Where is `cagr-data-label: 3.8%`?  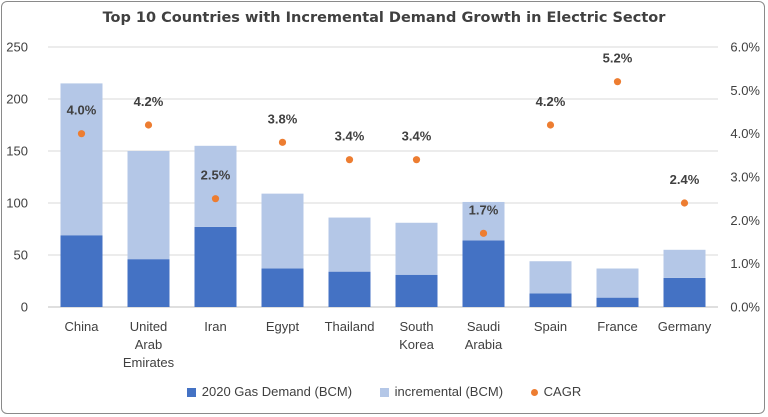
cagr-data-label: 3.8% is located at coordinates (283, 118).